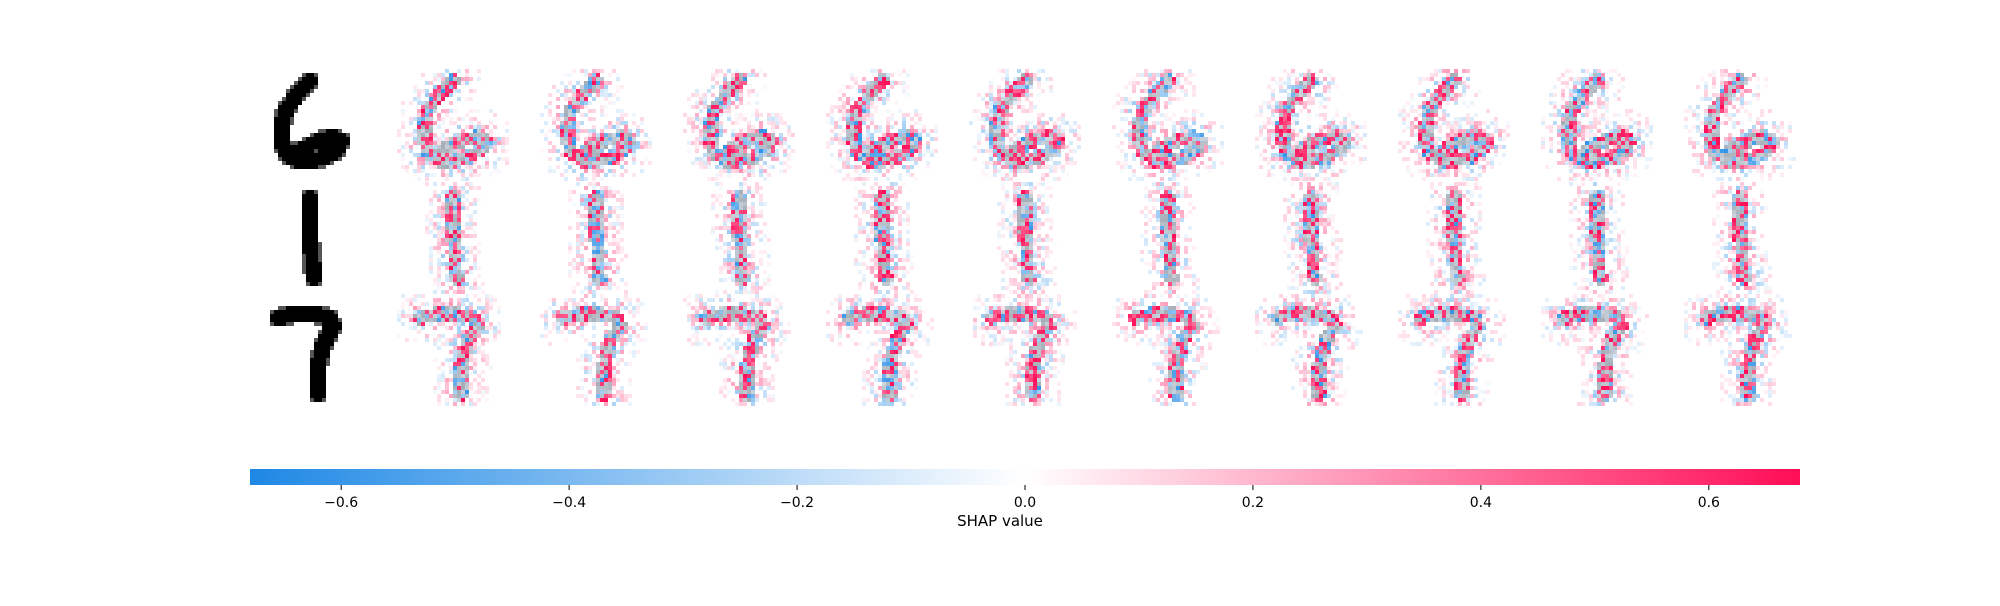 This screenshot has width=2000, height=606. I want to click on colorbar-label: SHAP value, so click(1000, 521).